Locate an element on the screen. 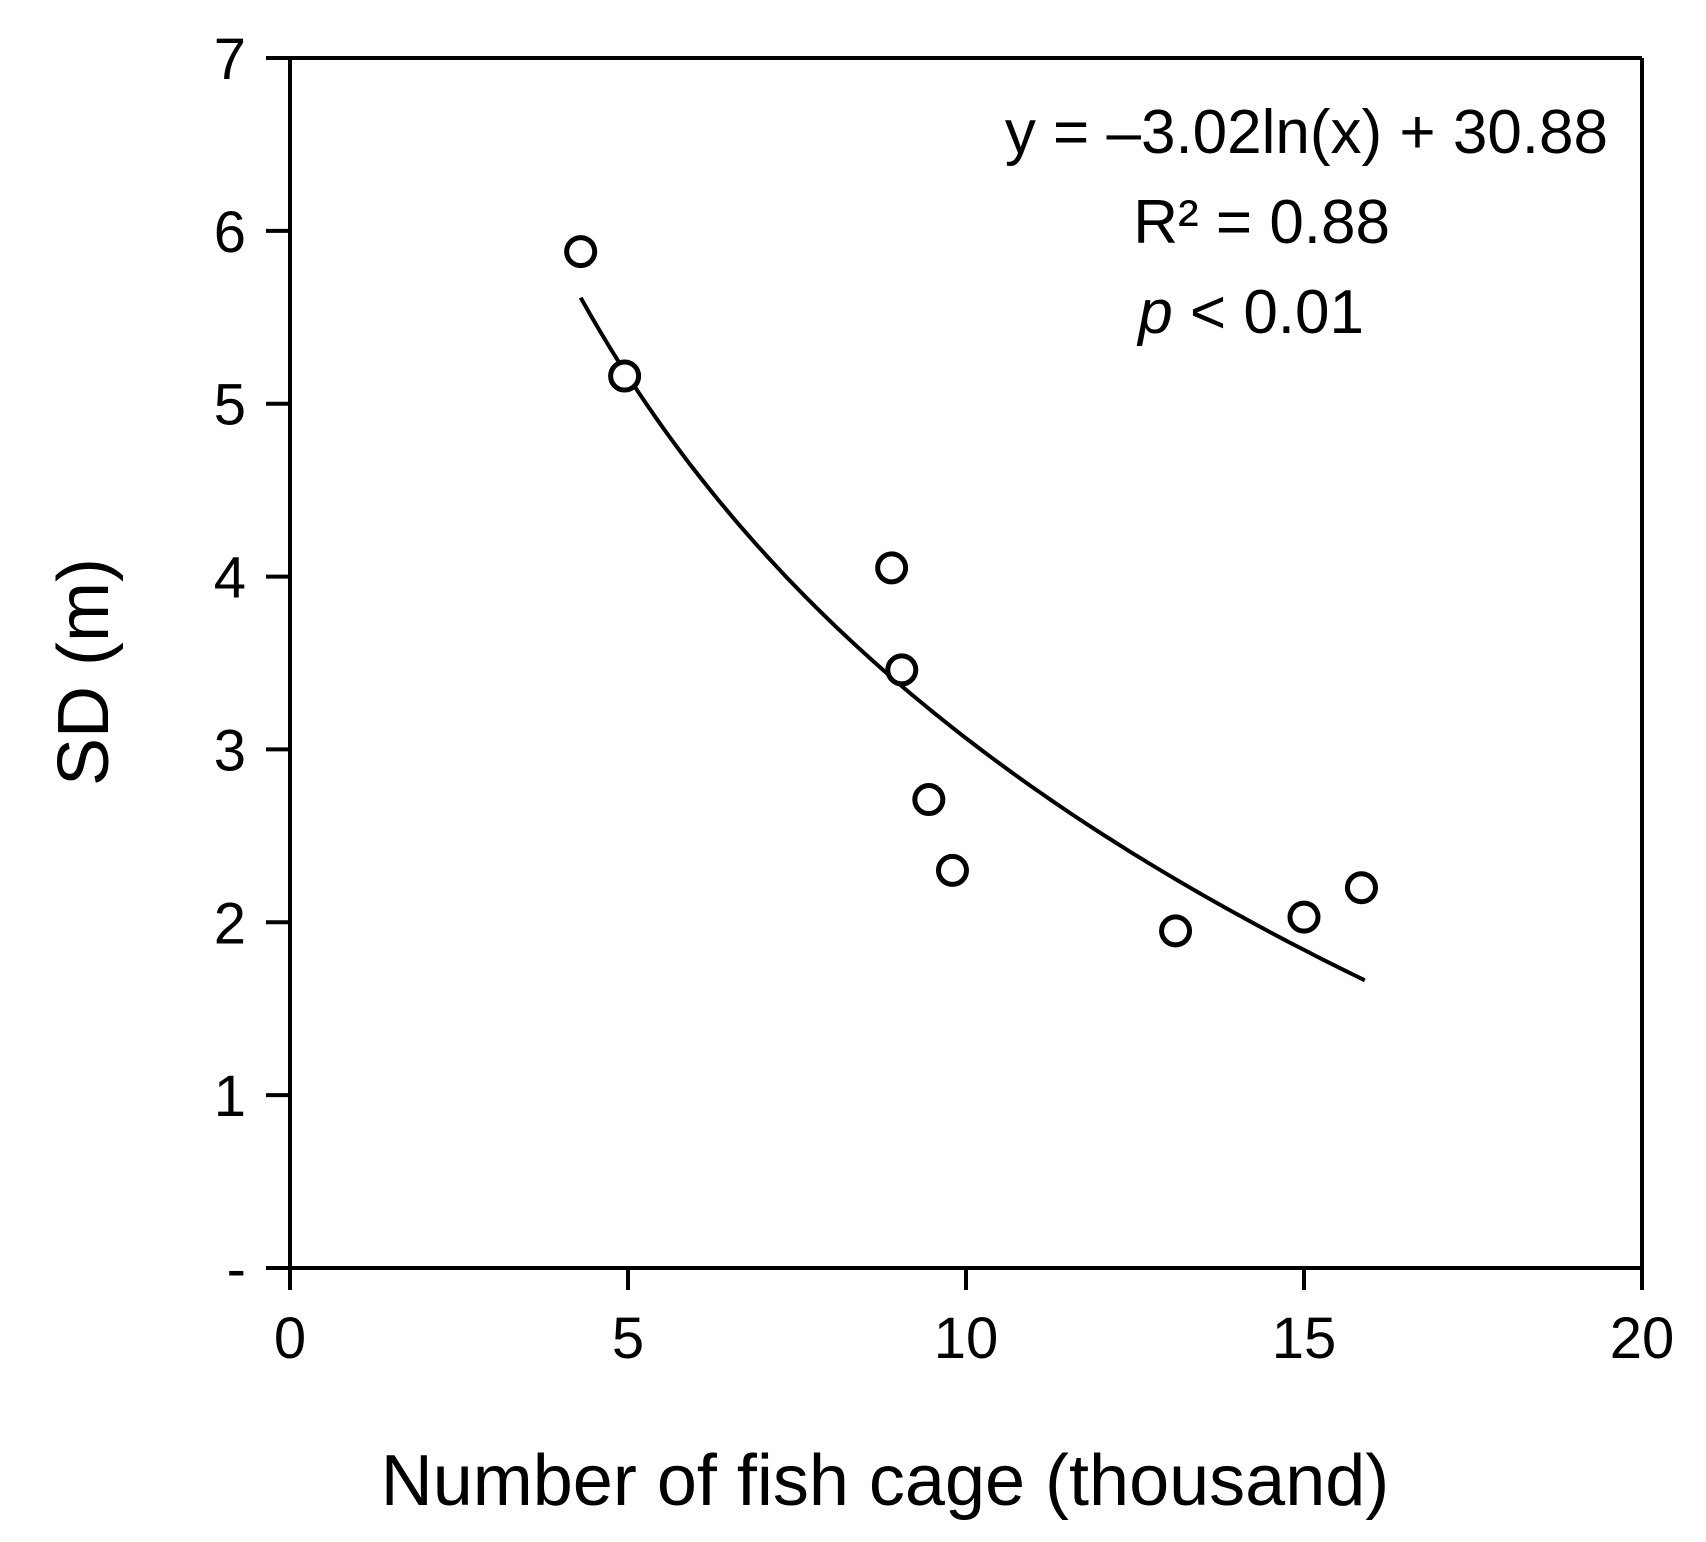 Image resolution: width=1706 pixels, height=1542 pixels. y-tick-label: 4 is located at coordinates (230, 578).